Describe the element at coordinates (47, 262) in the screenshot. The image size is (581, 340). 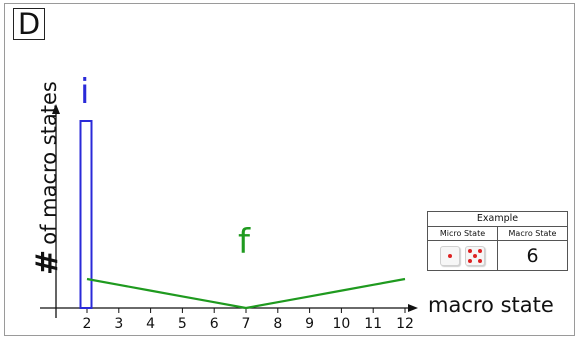
I see `y-axis-label-symbol: #` at that location.